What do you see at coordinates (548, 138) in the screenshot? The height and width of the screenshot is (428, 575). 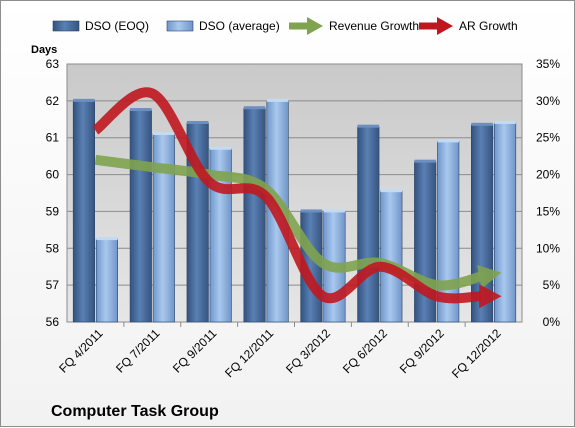 I see `y2-tick-label: 25%` at bounding box center [548, 138].